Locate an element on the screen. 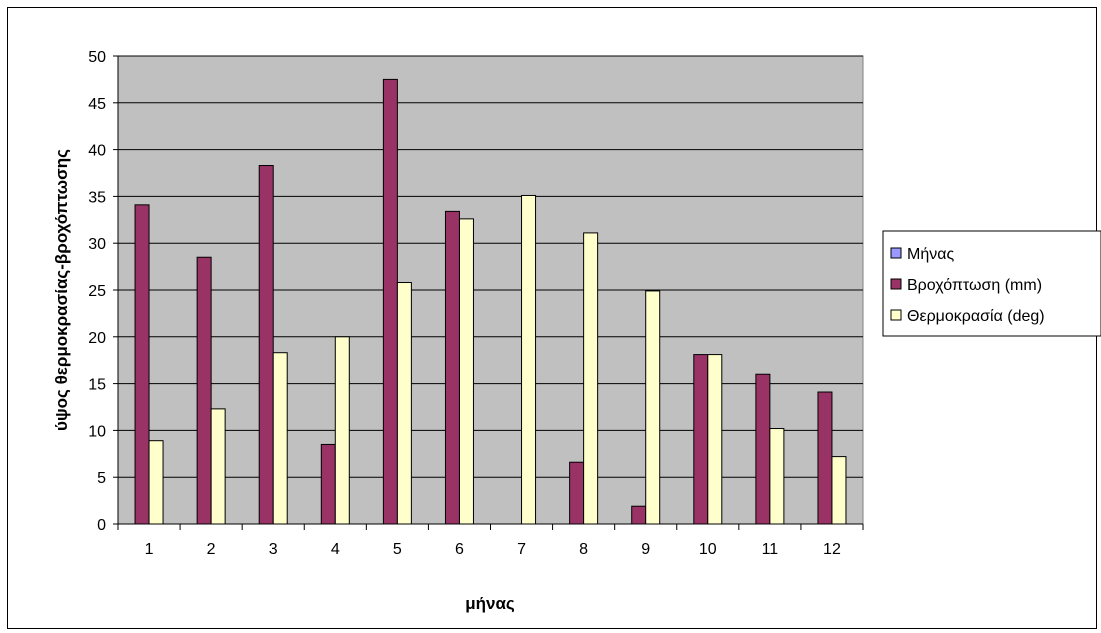 This screenshot has height=633, width=1101. y-tick-label: 5 is located at coordinates (101, 478).